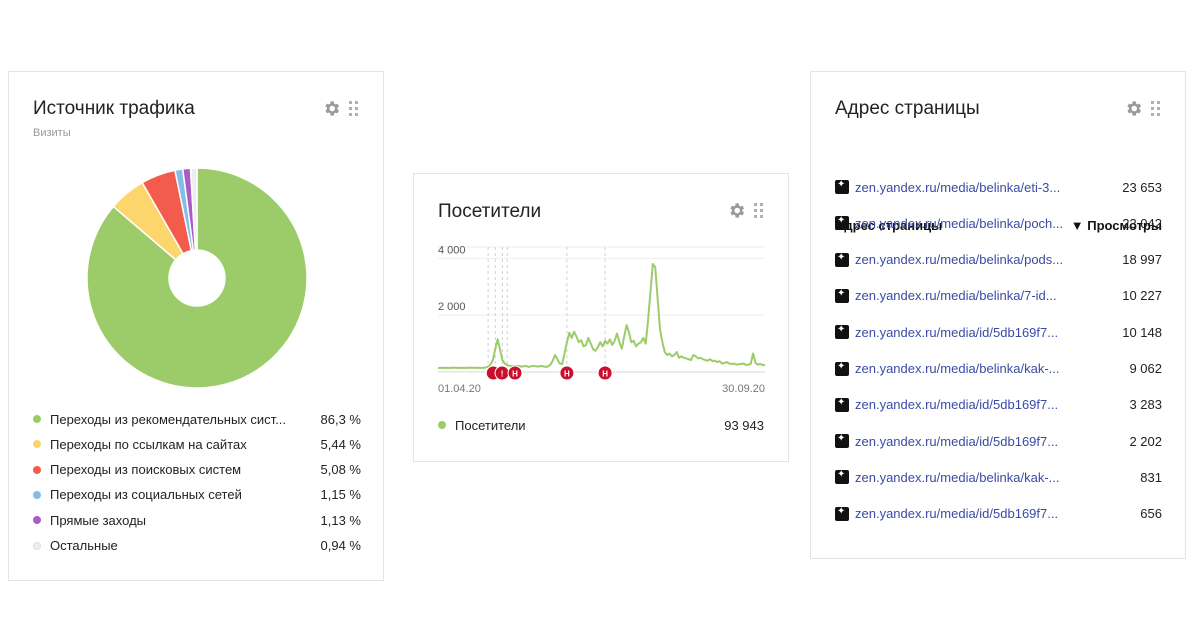 Image resolution: width=1200 pixels, height=630 pixels. What do you see at coordinates (502, 374) in the screenshot?
I see `event-marker-label: !` at bounding box center [502, 374].